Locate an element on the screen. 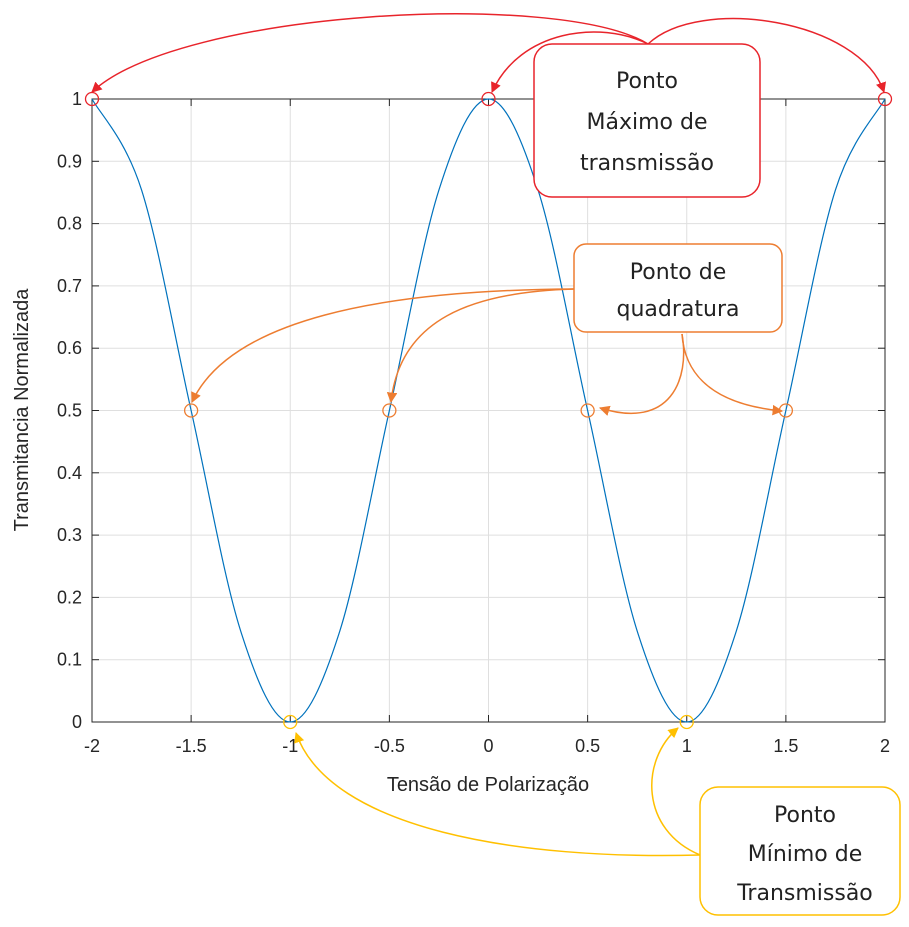 Image resolution: width=909 pixels, height=927 pixels. x-tick-label: -2 is located at coordinates (92, 746).